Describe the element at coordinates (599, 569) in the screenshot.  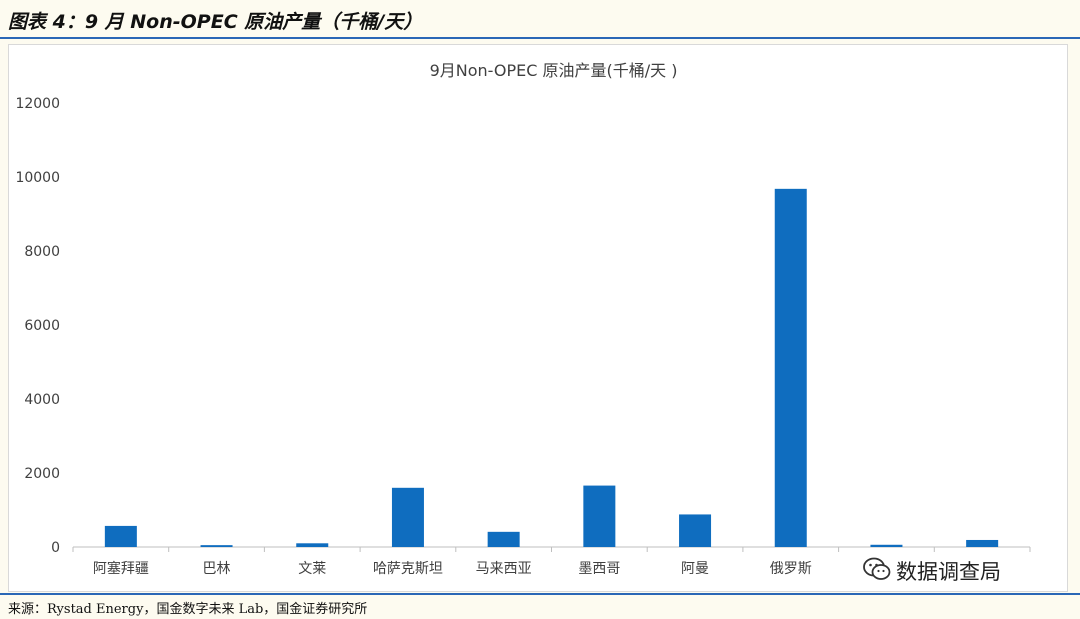
I see `x-tick-label: 墨西哥` at that location.